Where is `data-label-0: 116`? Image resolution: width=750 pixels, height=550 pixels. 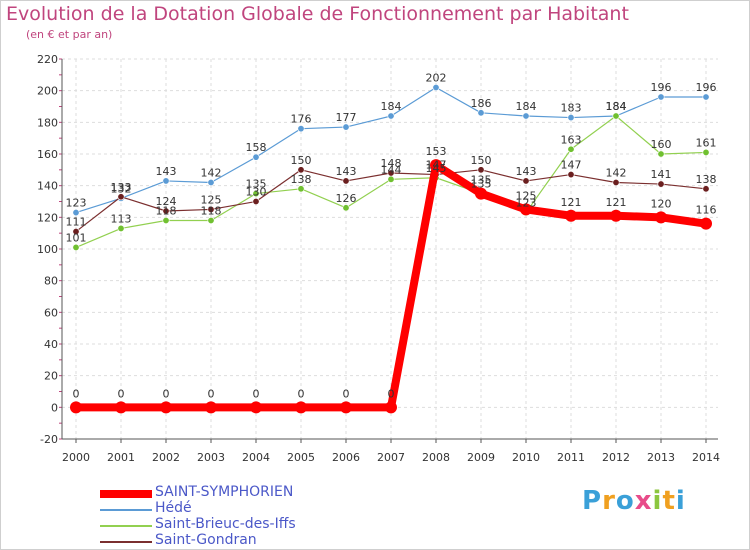
data-label-0: 116 is located at coordinates (706, 210).